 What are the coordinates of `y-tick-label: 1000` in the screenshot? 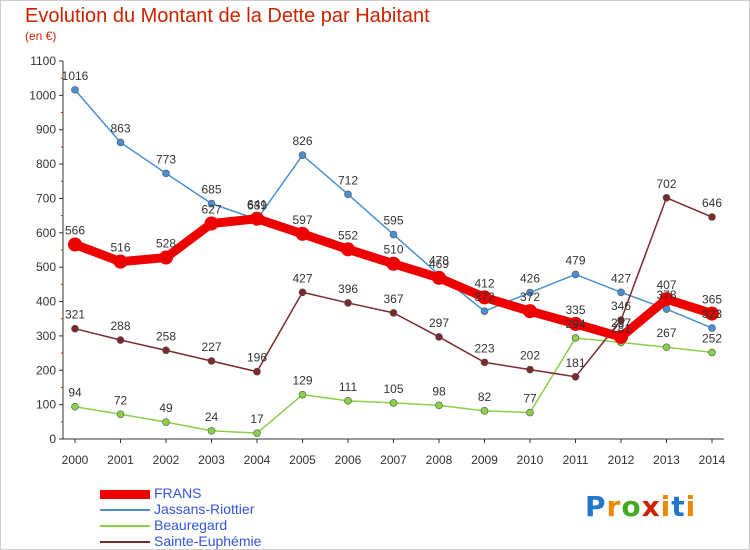 It's located at (42, 95).